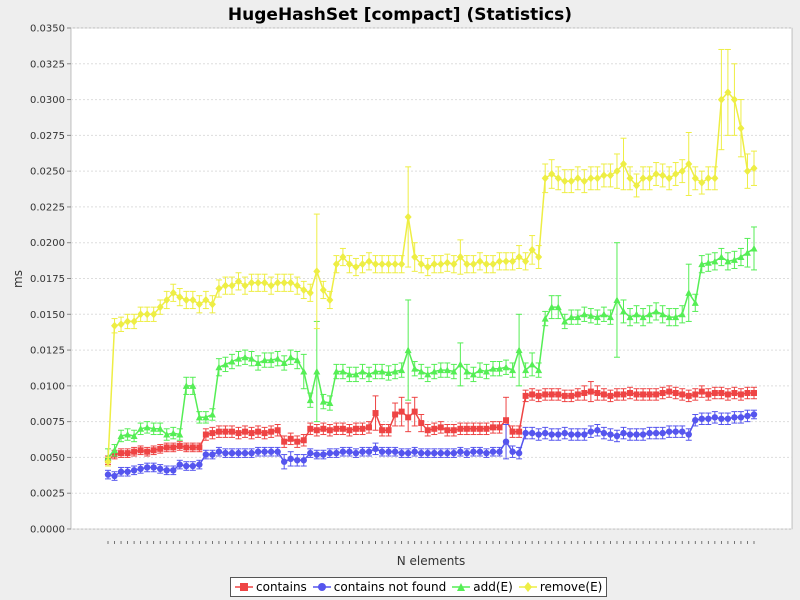  What do you see at coordinates (18, 279) in the screenshot?
I see `y-axis-label: ms` at bounding box center [18, 279].